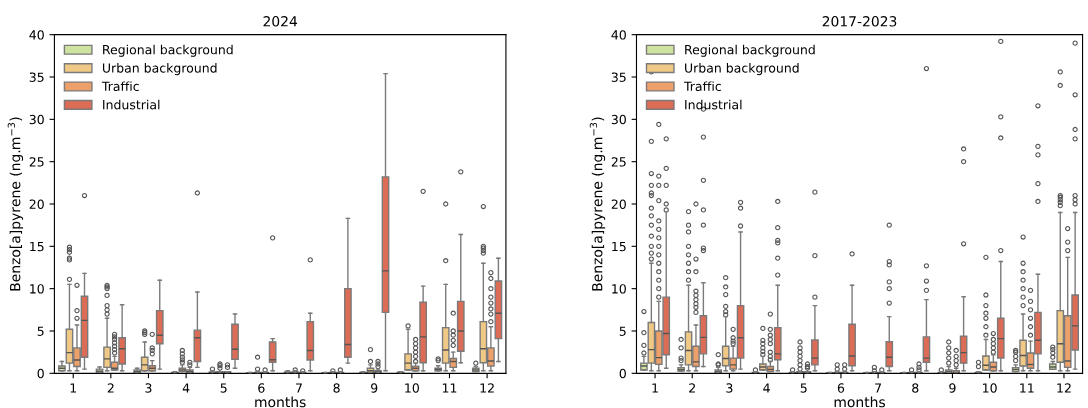 Image resolution: width=1088 pixels, height=408 pixels. What do you see at coordinates (859, 21) in the screenshot?
I see `chart-title: 2017-2023` at bounding box center [859, 21].